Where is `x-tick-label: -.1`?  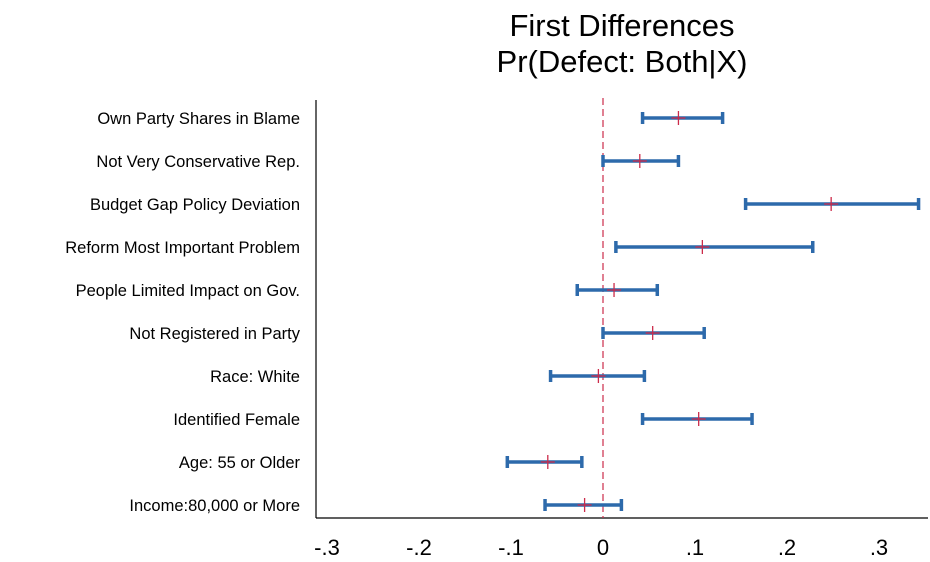 x-tick-label: -.1 is located at coordinates (511, 547).